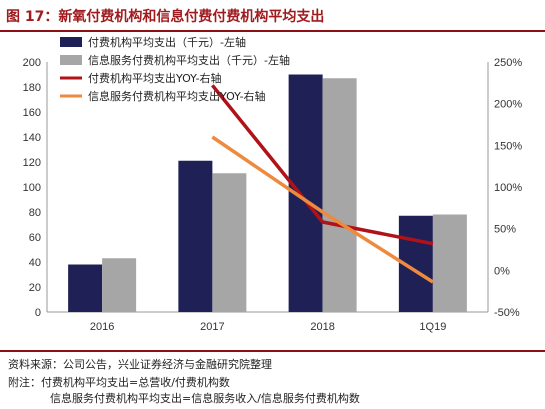 The height and width of the screenshot is (409, 545). What do you see at coordinates (119, 382) in the screenshot?
I see `footnote-paid: 附注：付费机构平均支出=总营收/付费机构数` at bounding box center [119, 382].